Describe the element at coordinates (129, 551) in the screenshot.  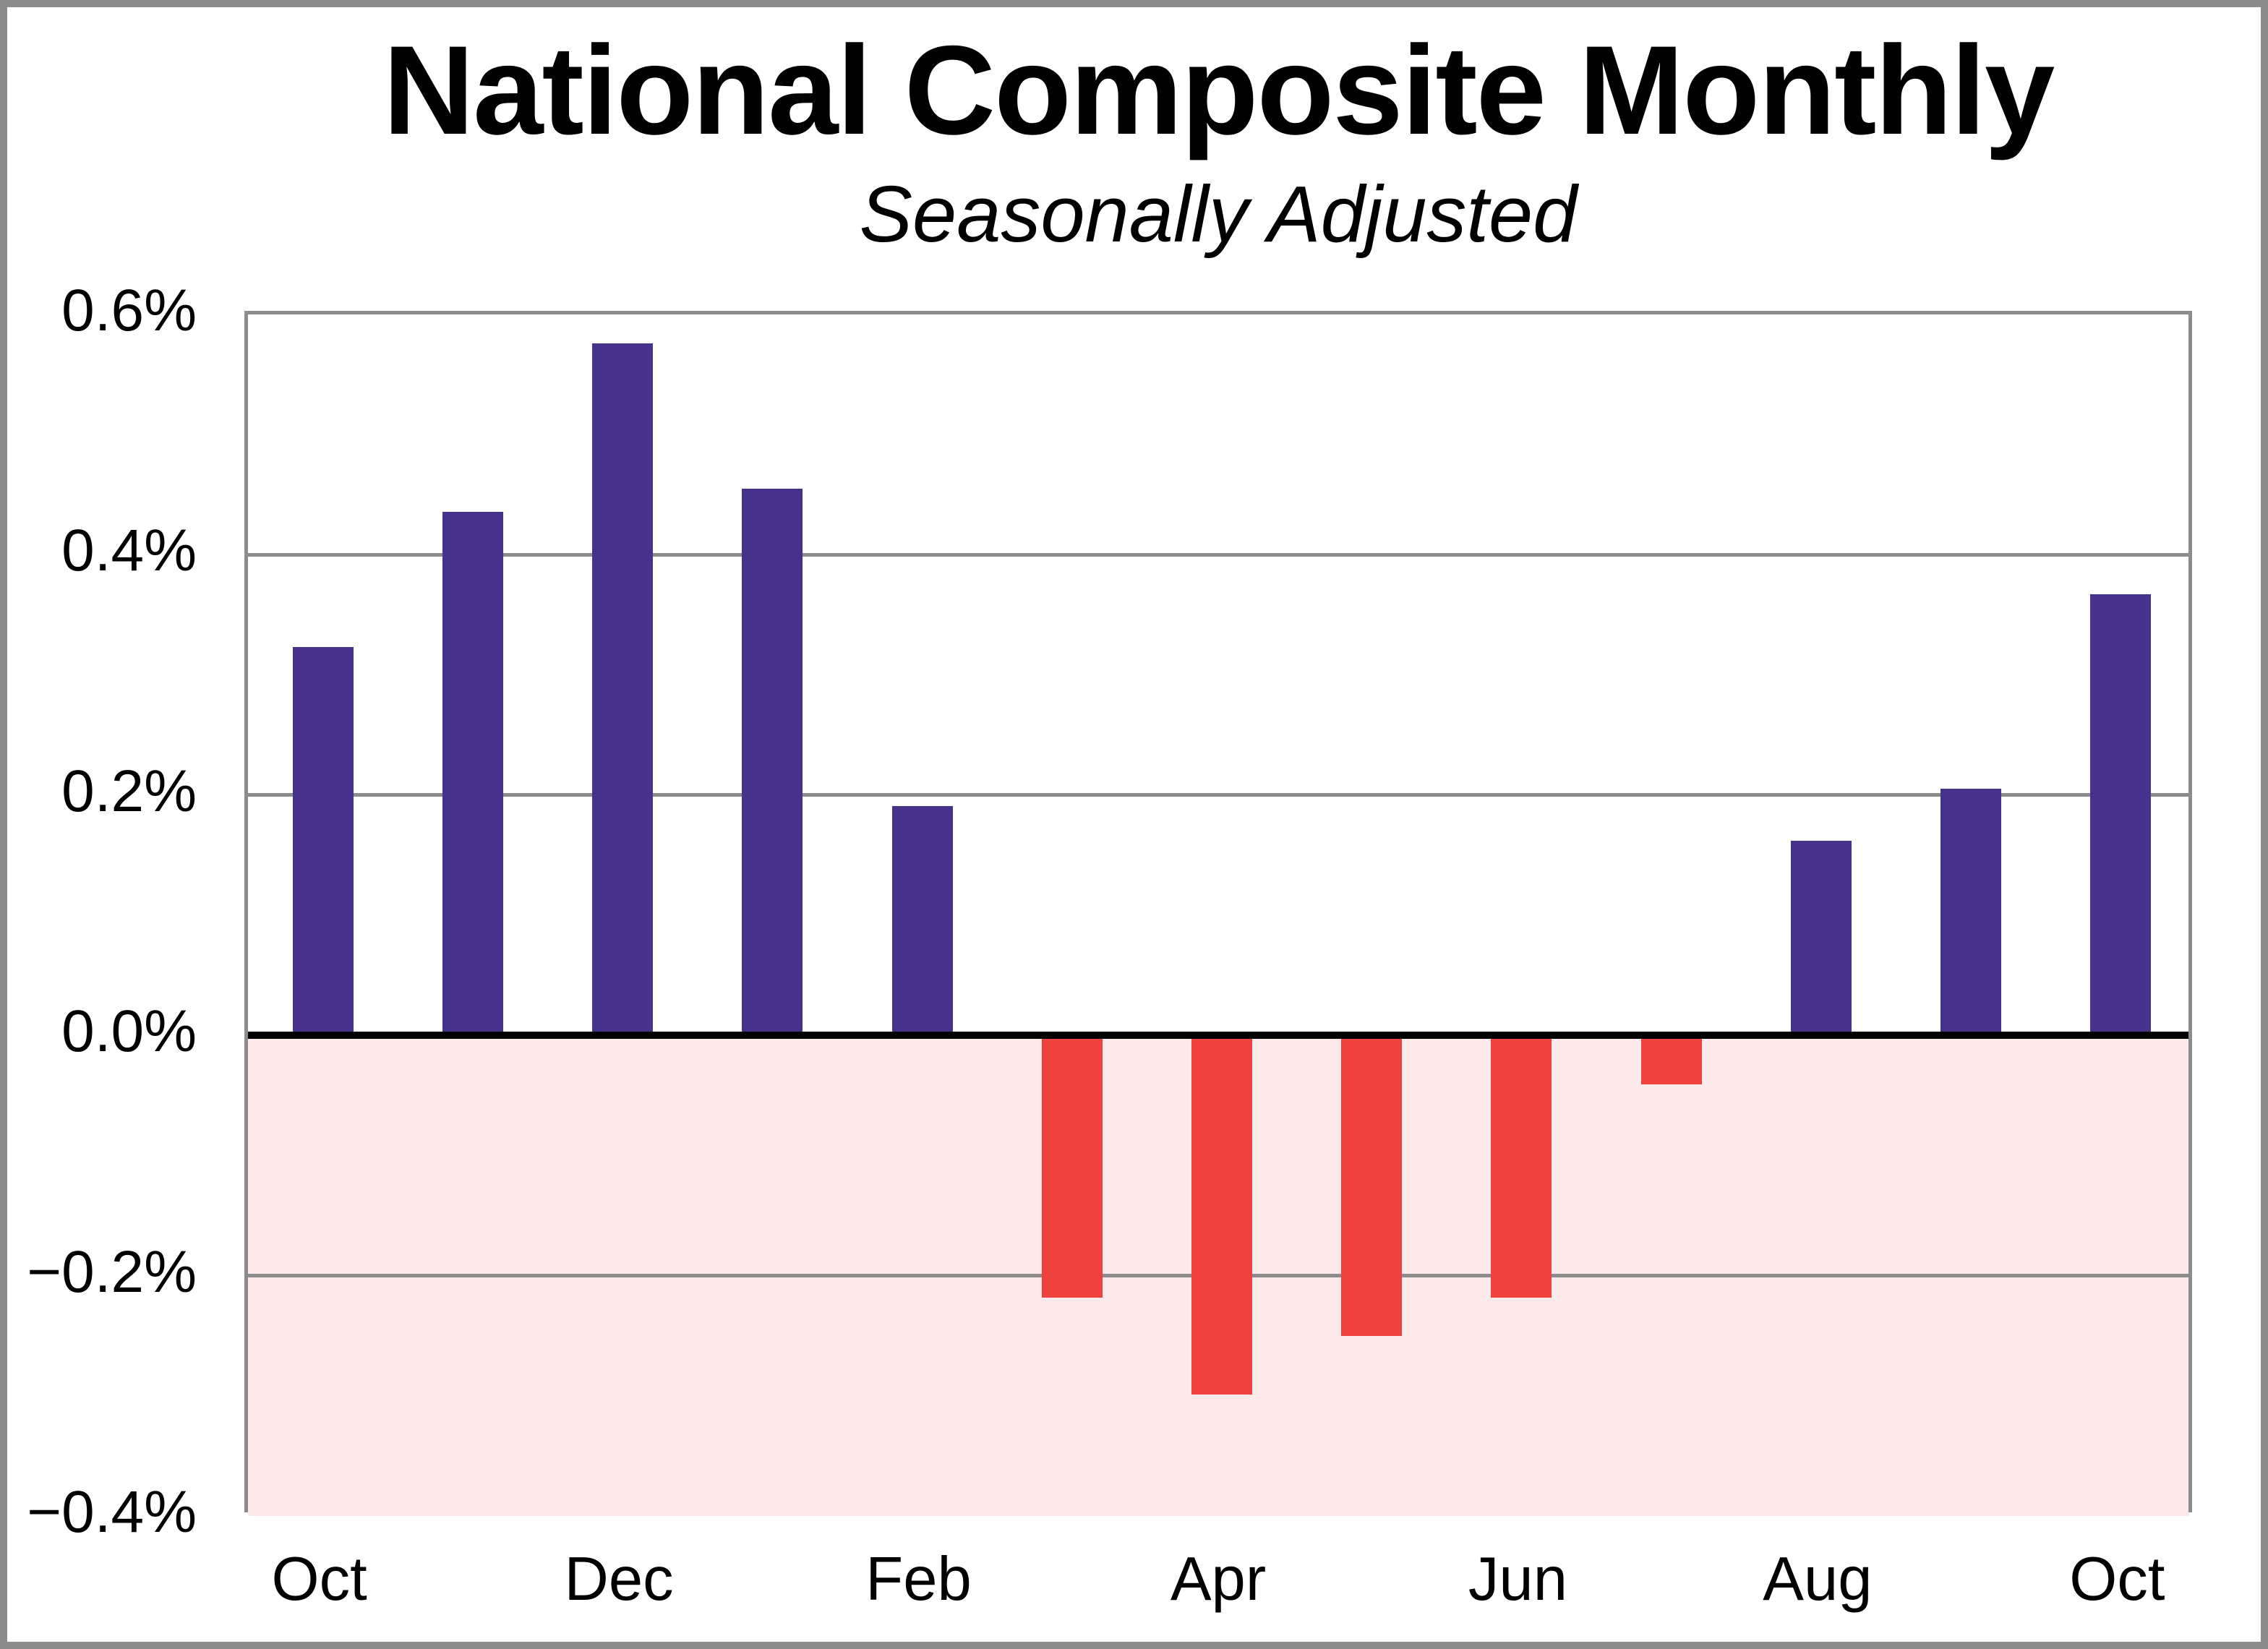
I see `y-tick-label-0.4: 0.4%` at that location.